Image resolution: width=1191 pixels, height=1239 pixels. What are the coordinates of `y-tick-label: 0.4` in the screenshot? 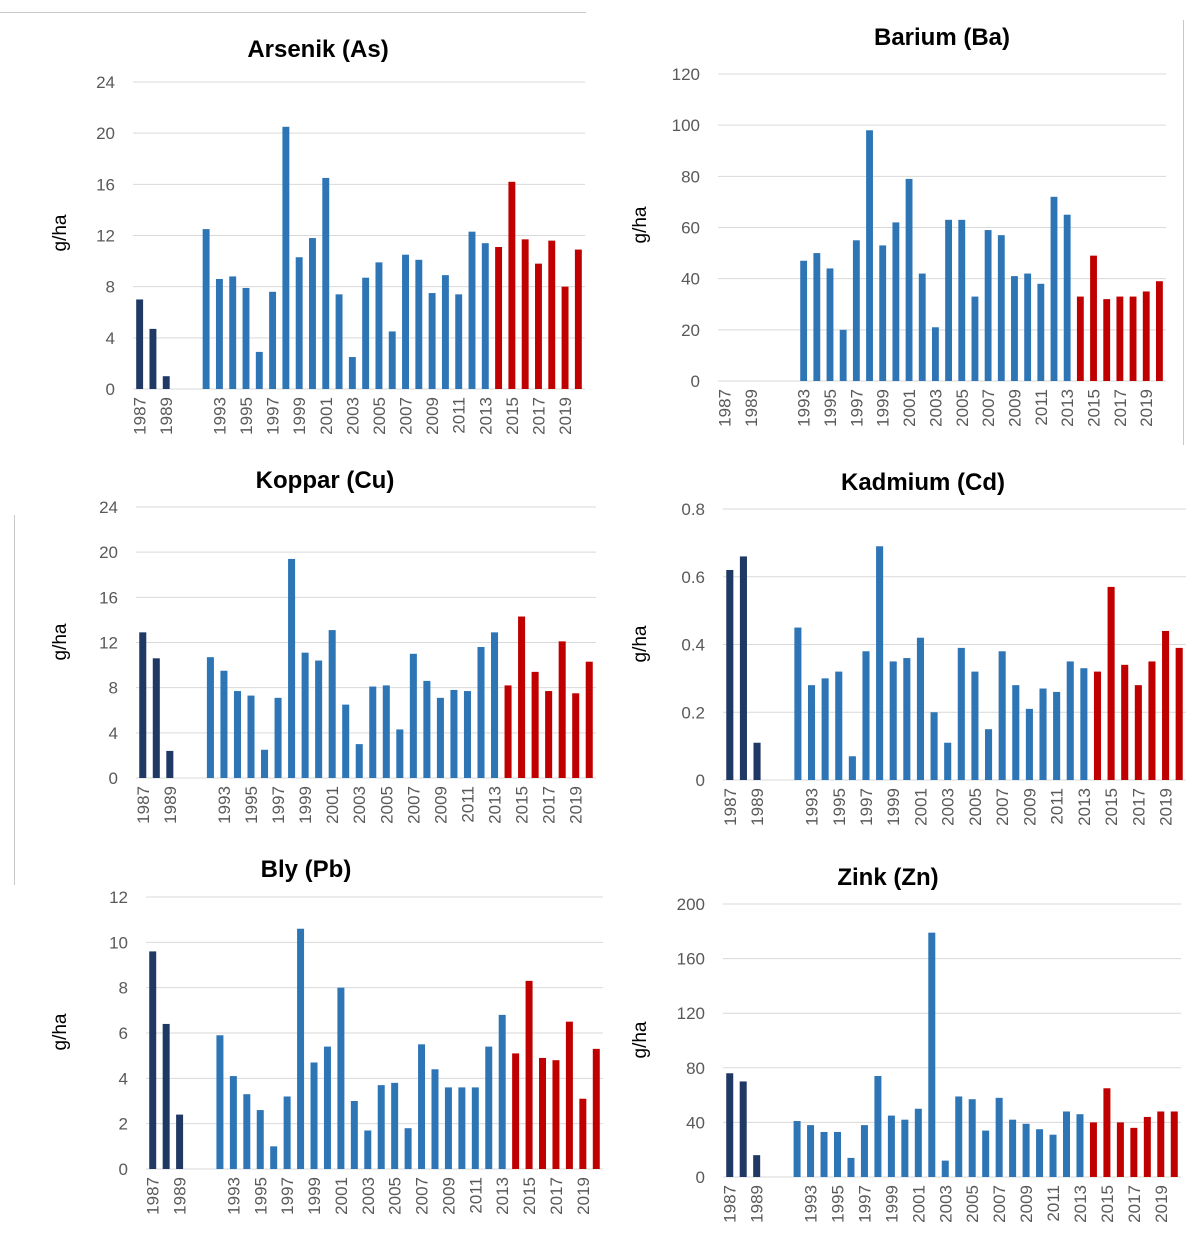 It's located at (693, 645).